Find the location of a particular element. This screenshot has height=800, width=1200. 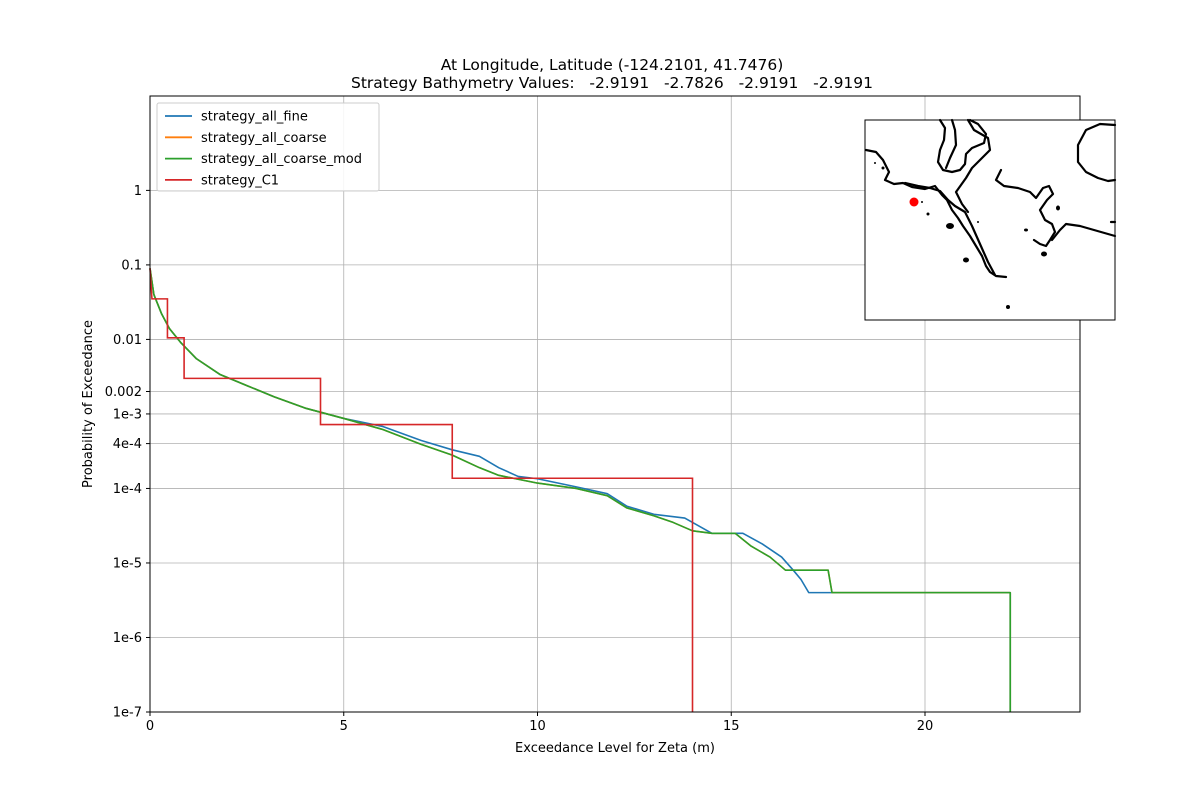

y-tick-label: 1e-3 is located at coordinates (127, 414).